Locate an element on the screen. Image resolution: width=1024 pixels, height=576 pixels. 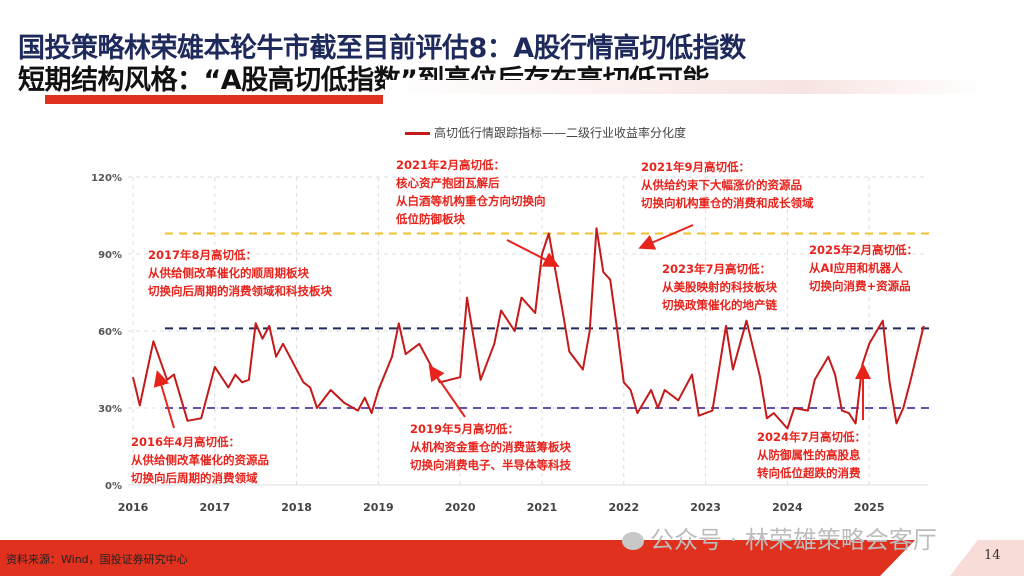
annotation-line: 切换向后周期的消费领域 is located at coordinates (194, 478).